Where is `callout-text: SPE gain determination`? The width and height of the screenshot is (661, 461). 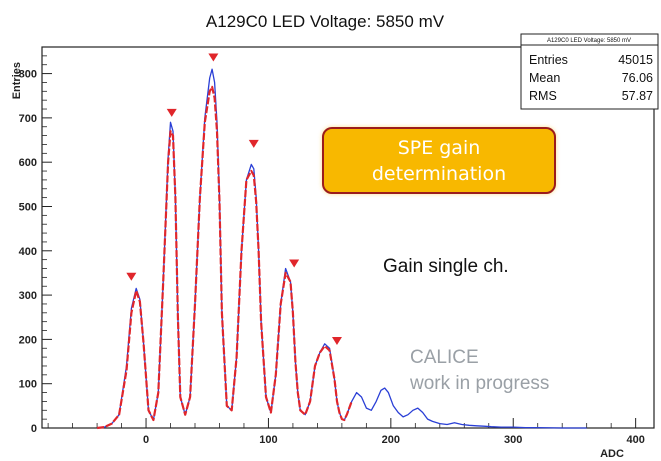 callout-text: SPE gain determination is located at coordinates (439, 160).